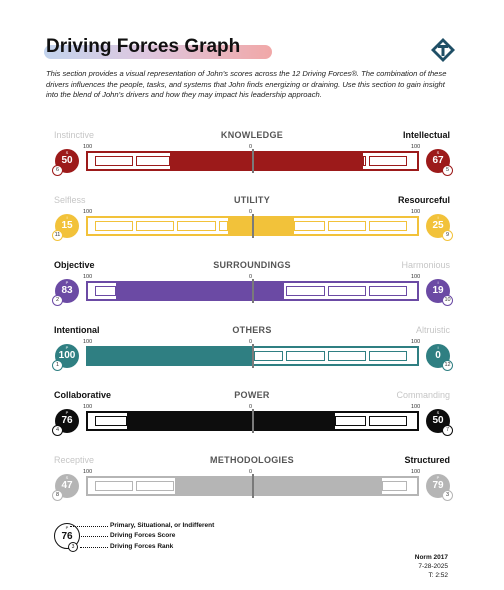 The height and width of the screenshot is (590, 504). What do you see at coordinates (67, 536) in the screenshot?
I see `legend-score: 76` at bounding box center [67, 536].